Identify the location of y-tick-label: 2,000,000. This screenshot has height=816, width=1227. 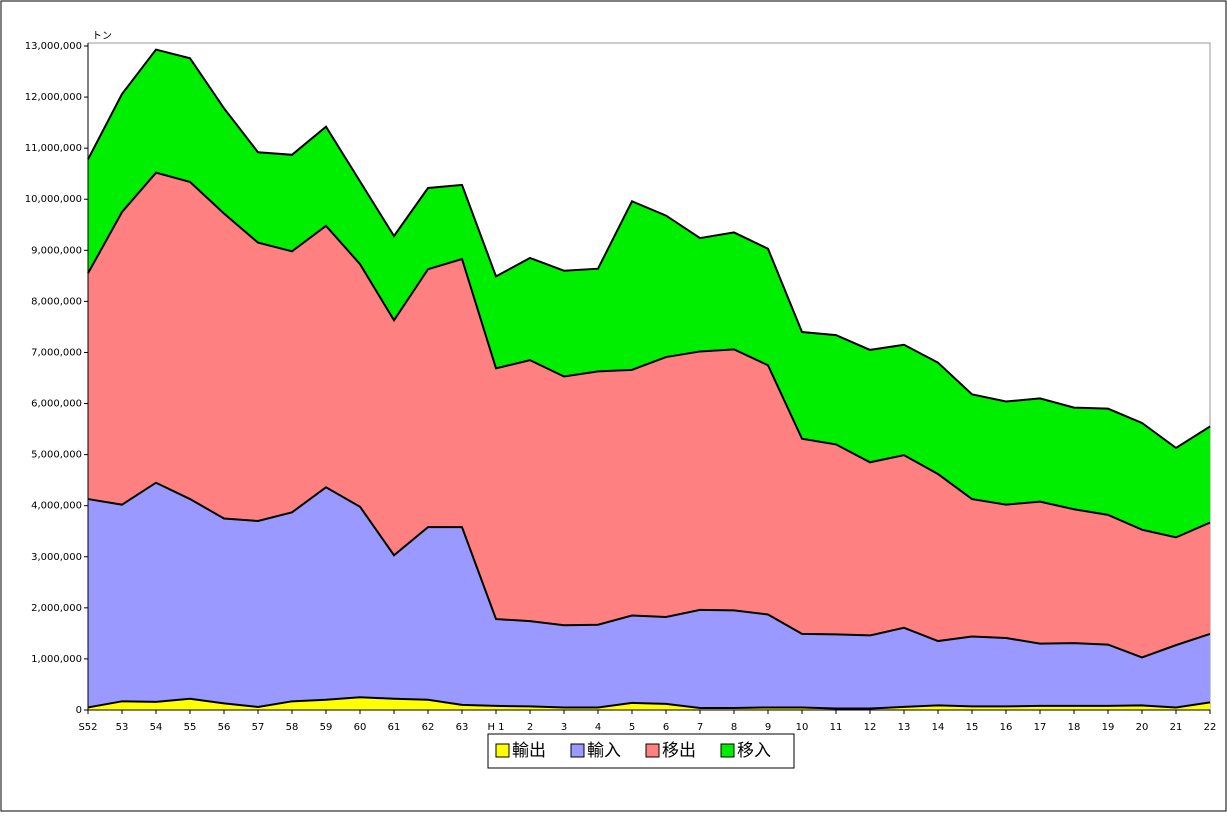
(56, 608).